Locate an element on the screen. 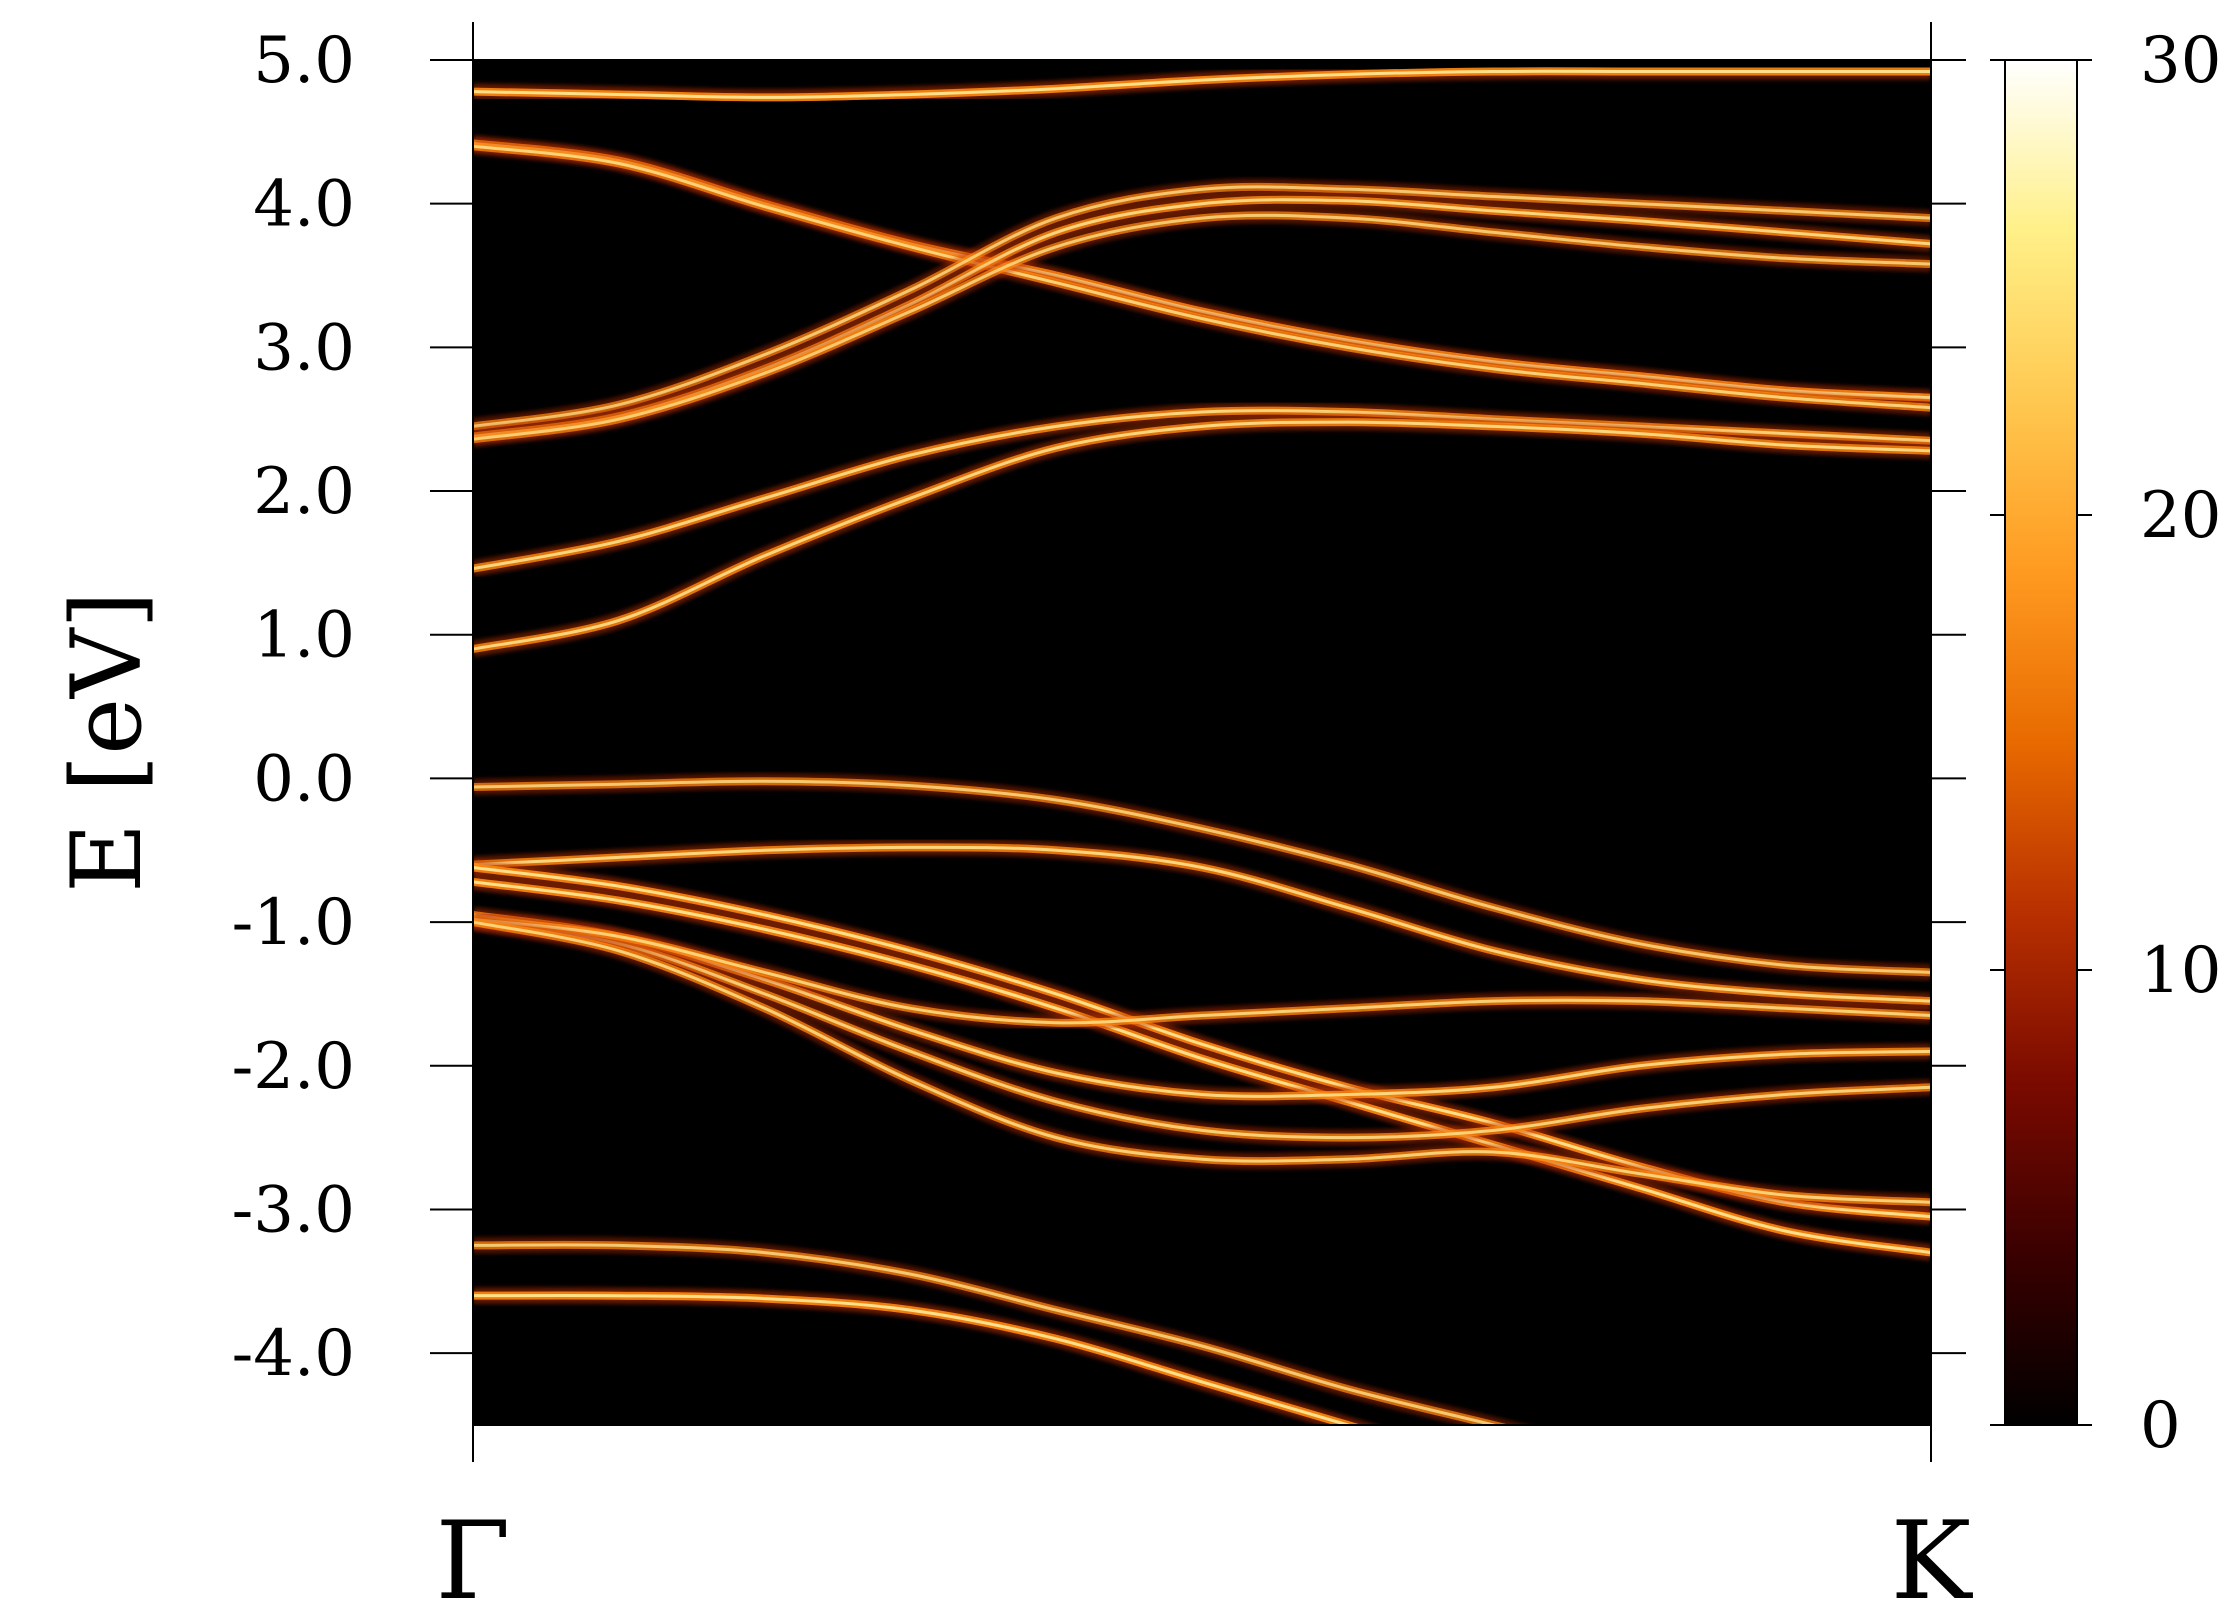  y-tick-label: 0.0 is located at coordinates (304, 779).